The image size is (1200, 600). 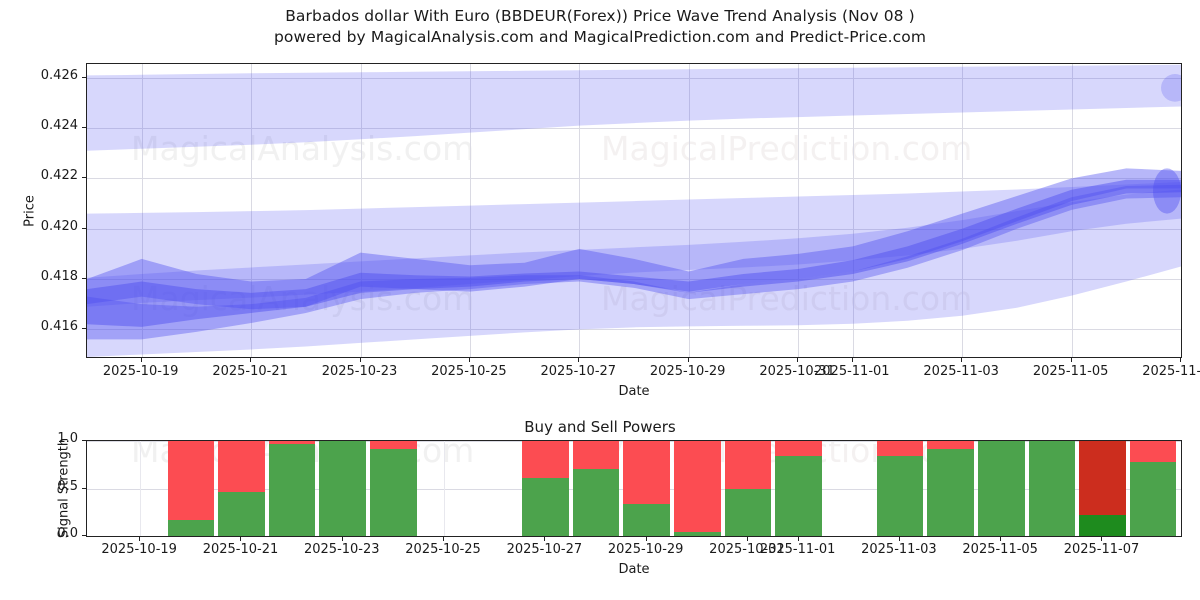 What do you see at coordinates (645, 549) in the screenshot?
I see `powers-x-tick-label: 2025-10-29` at bounding box center [645, 549].